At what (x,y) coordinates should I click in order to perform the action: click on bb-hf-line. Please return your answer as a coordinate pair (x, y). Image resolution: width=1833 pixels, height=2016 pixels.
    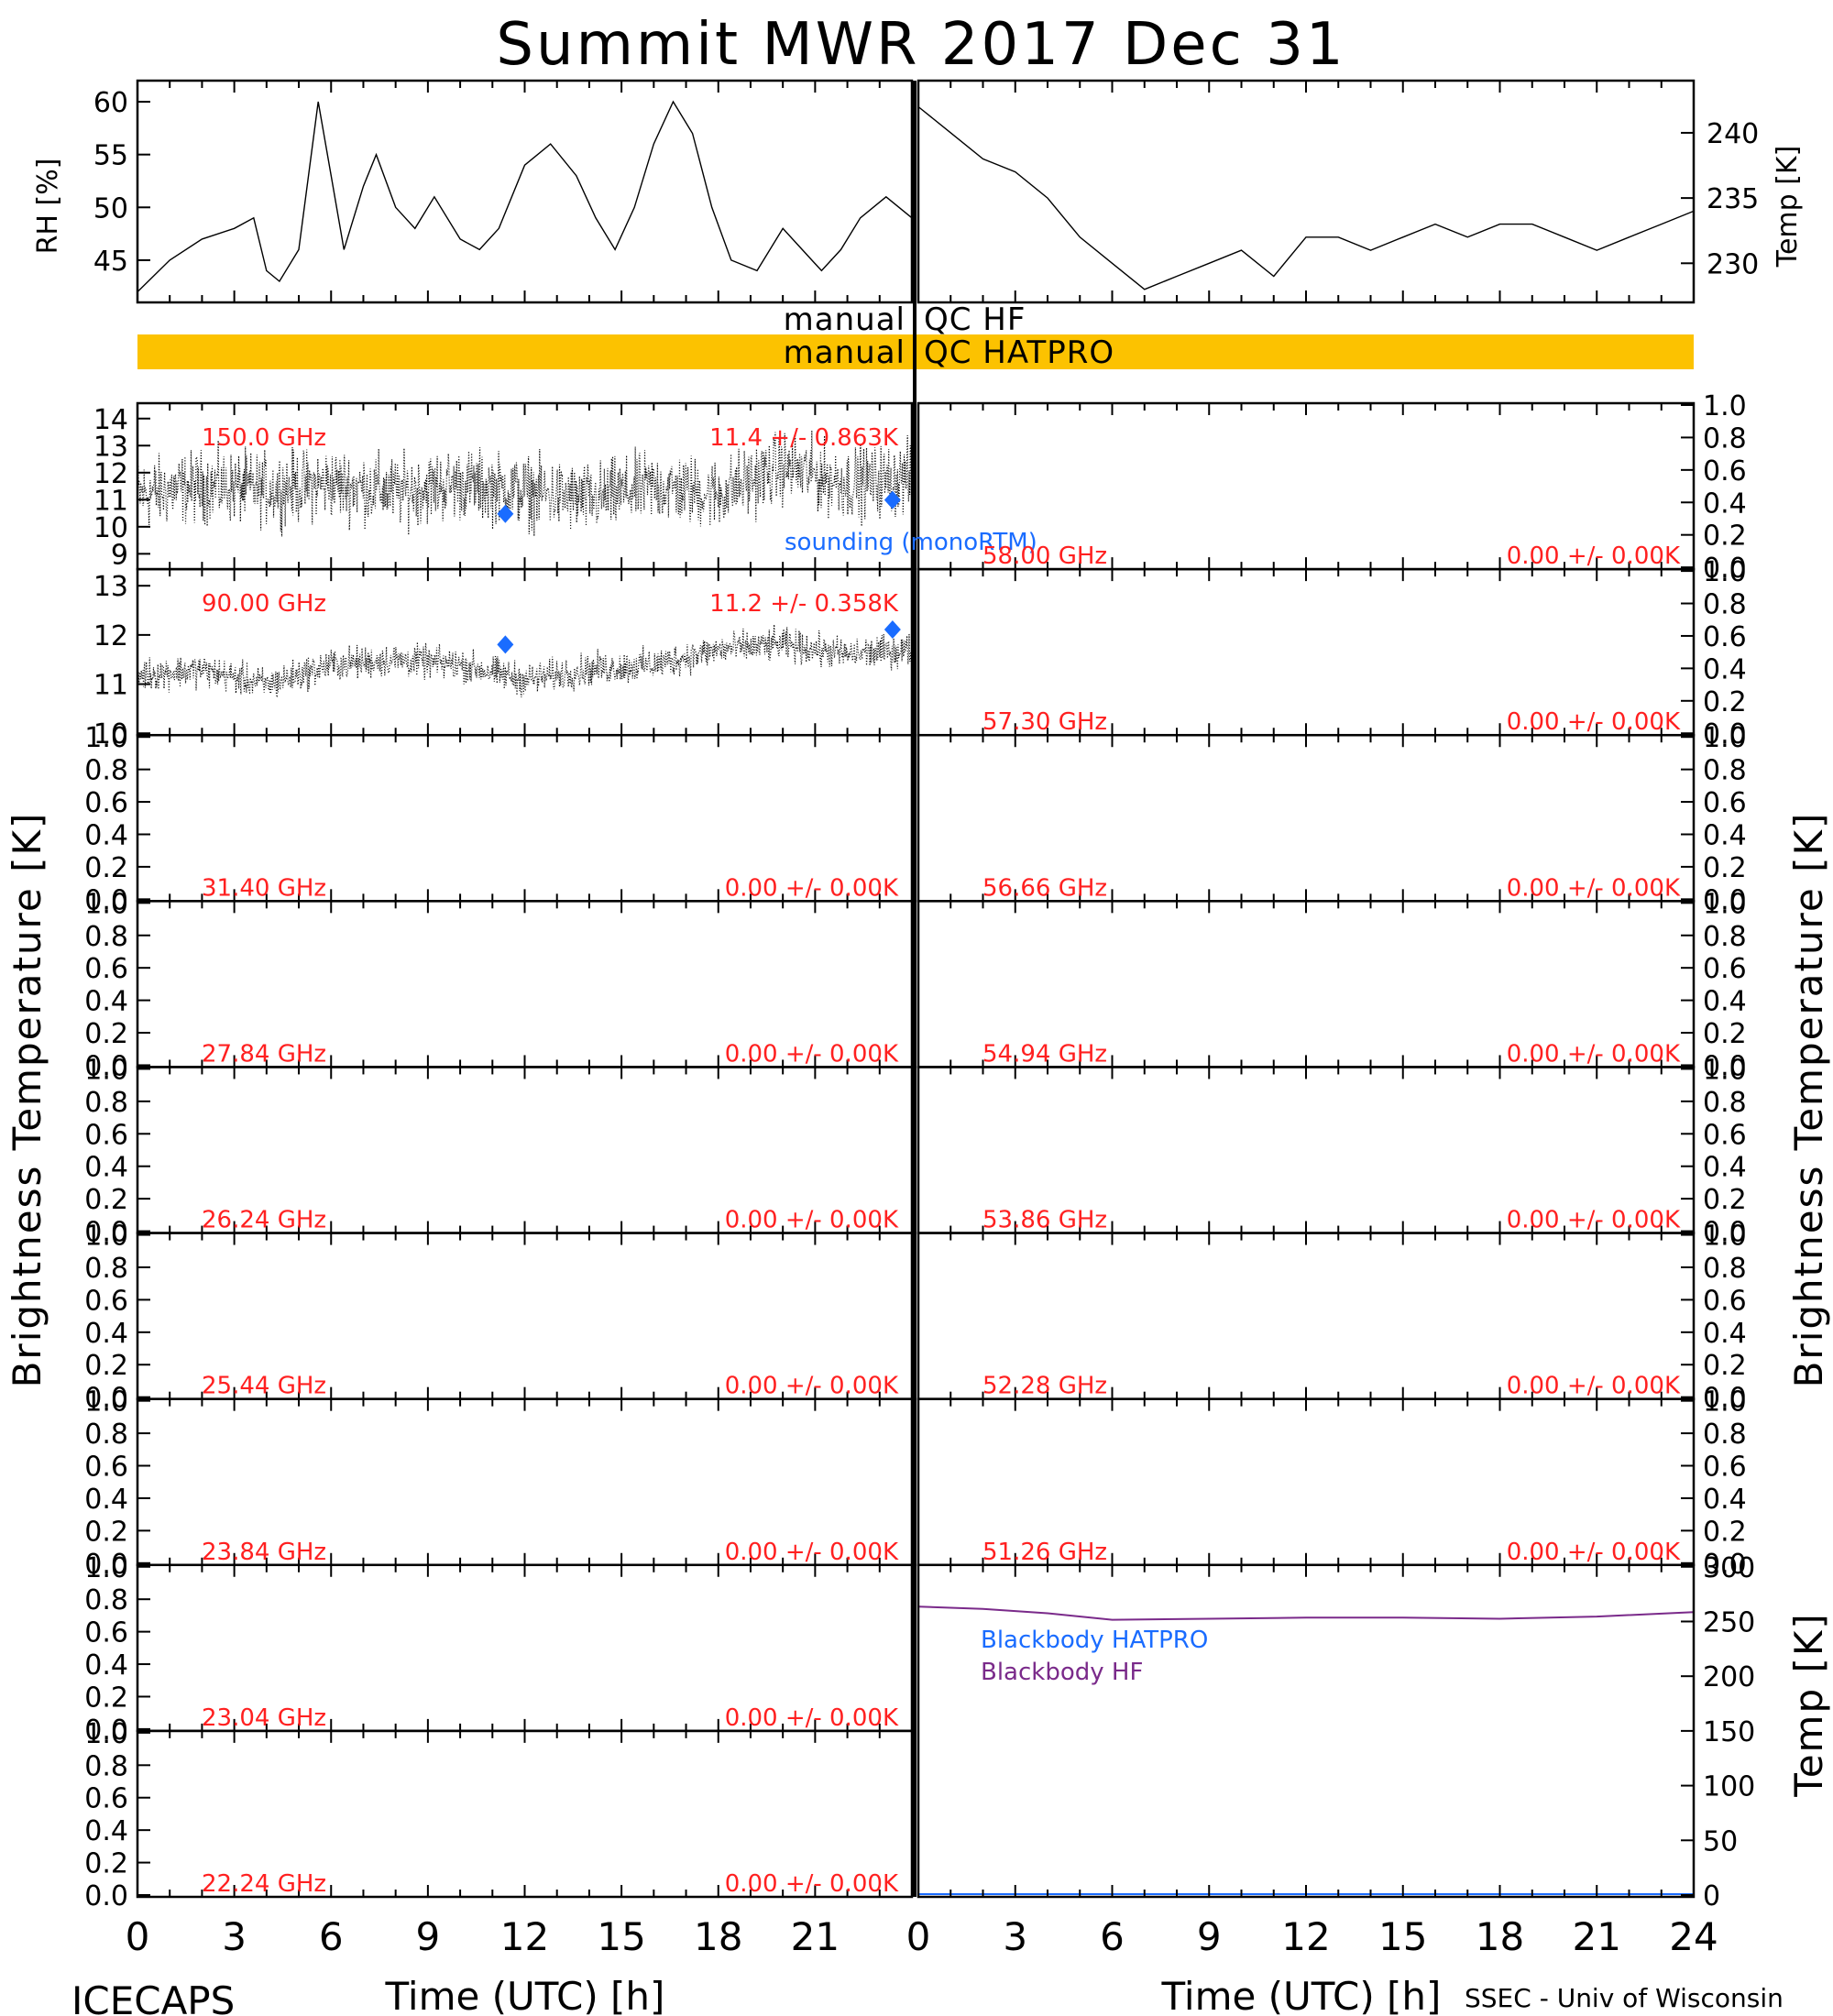
    Looking at the image, I should click on (1306, 1613).